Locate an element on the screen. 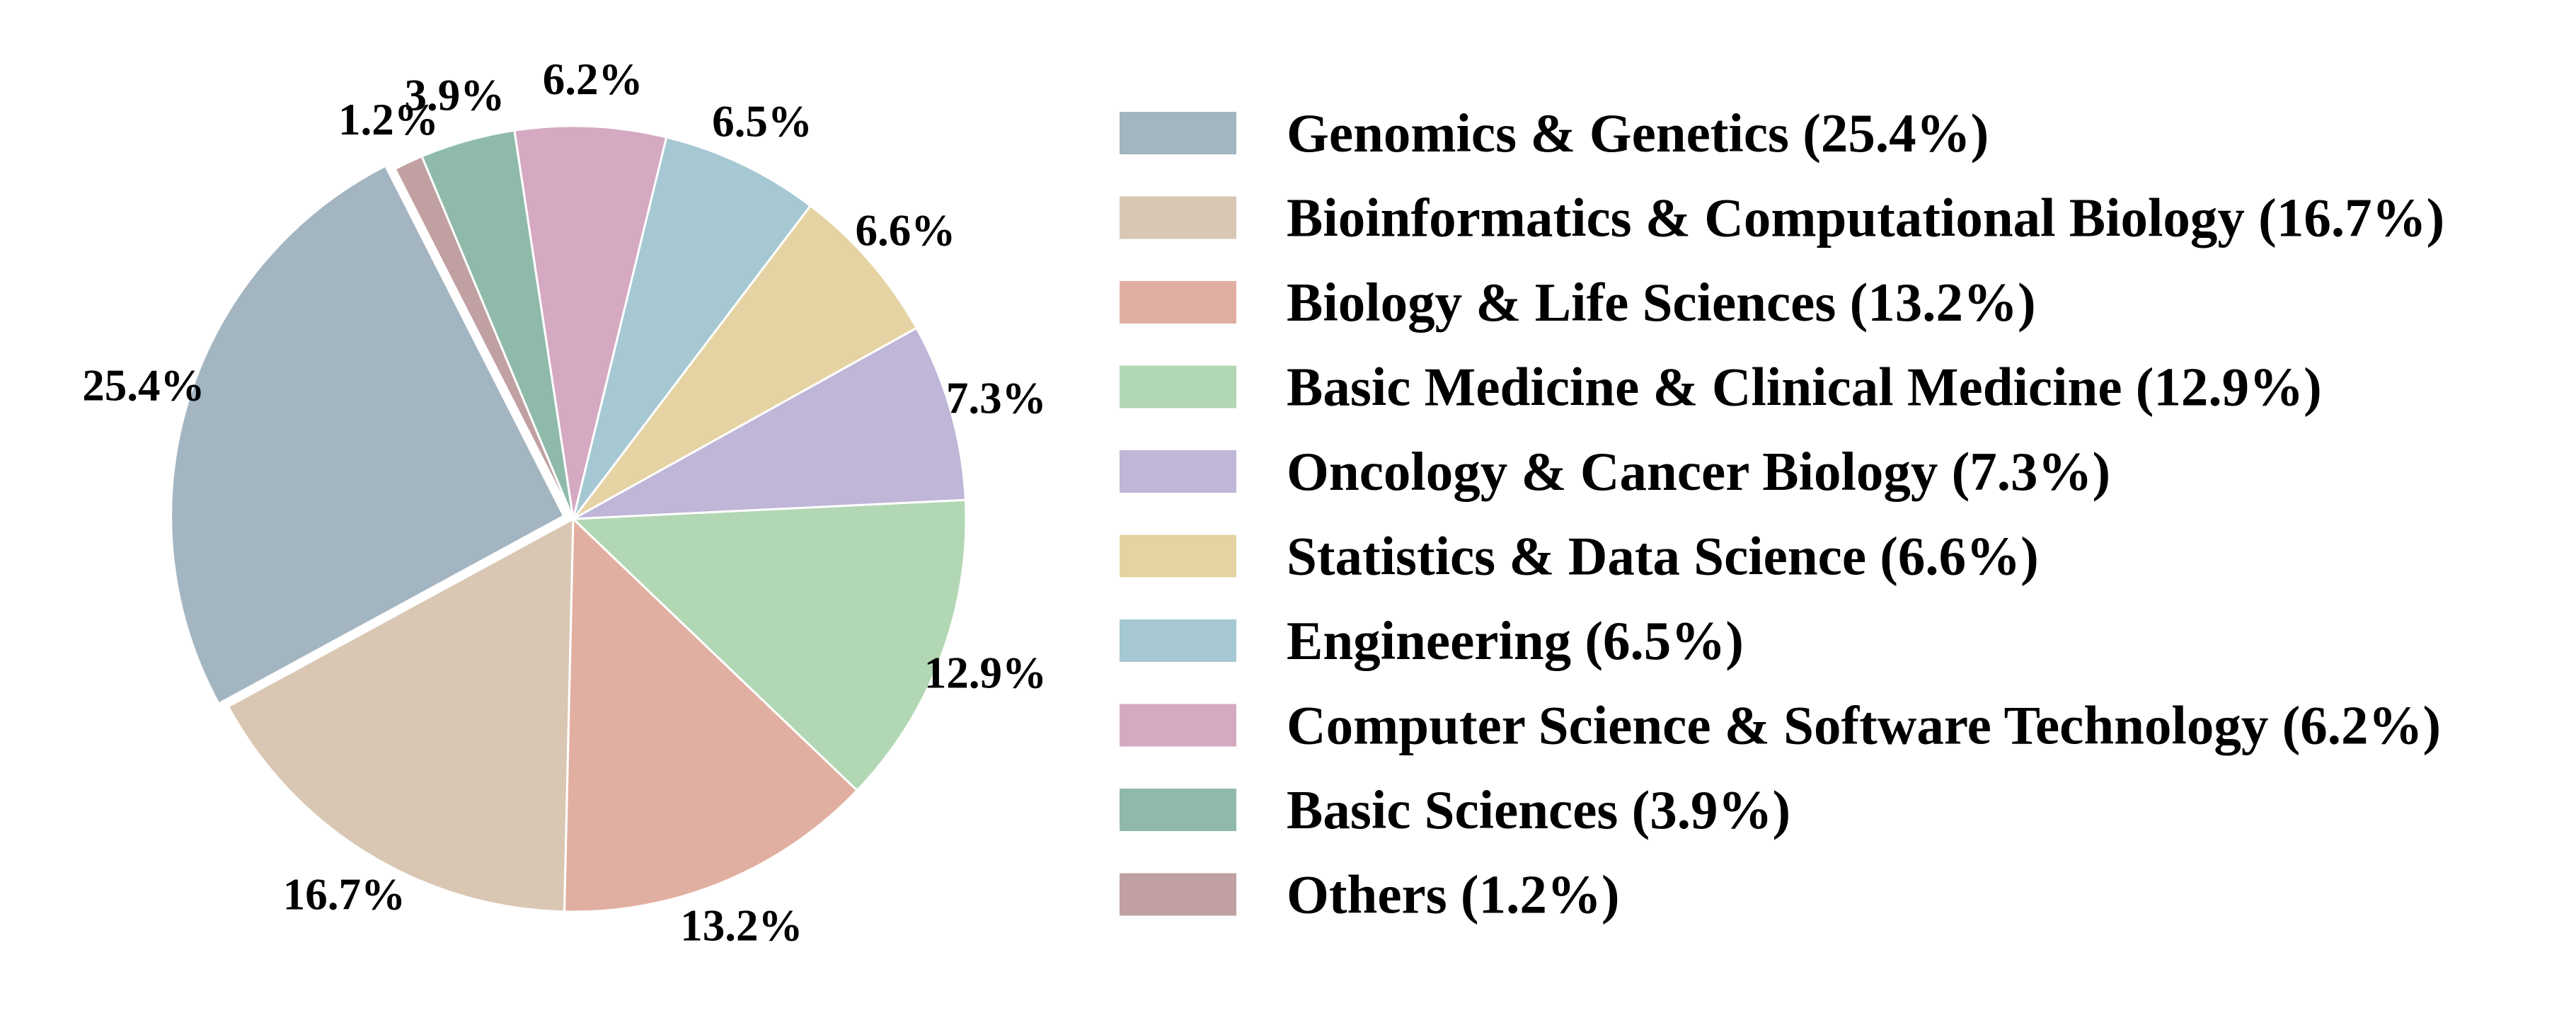 The image size is (2576, 1030). pie-slice-statistics-and-data-science is located at coordinates (745, 362).